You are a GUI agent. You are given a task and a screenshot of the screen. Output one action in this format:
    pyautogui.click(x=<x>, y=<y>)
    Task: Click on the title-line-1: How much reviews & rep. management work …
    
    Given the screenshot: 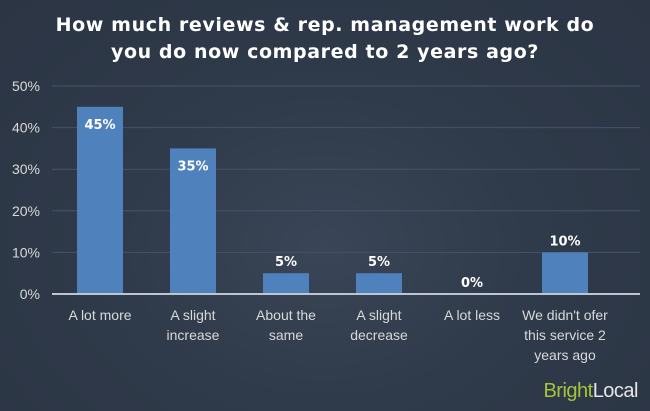 What is the action you would take?
    pyautogui.click(x=325, y=25)
    